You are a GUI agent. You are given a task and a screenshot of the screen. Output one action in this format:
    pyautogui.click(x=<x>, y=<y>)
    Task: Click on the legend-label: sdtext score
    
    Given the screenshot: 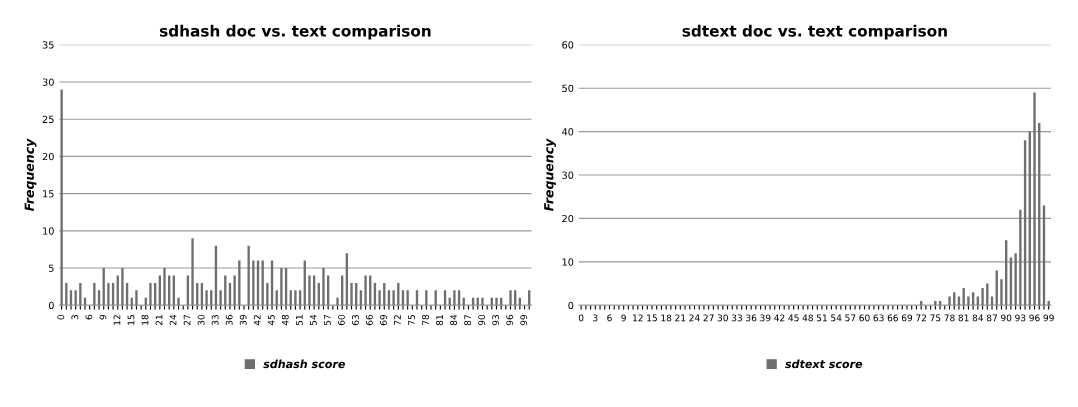 What is the action you would take?
    pyautogui.click(x=824, y=364)
    